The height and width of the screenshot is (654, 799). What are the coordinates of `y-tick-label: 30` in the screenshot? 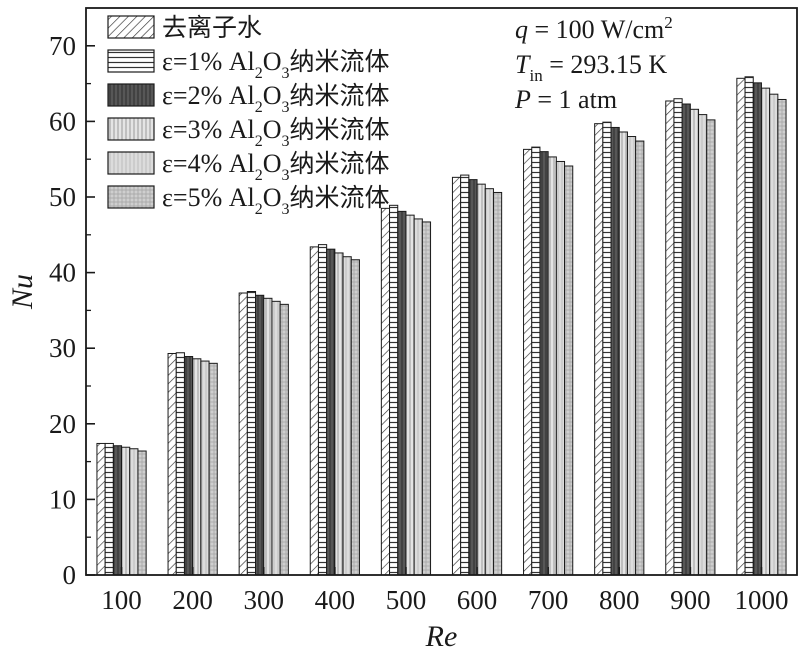 It's located at (62, 348).